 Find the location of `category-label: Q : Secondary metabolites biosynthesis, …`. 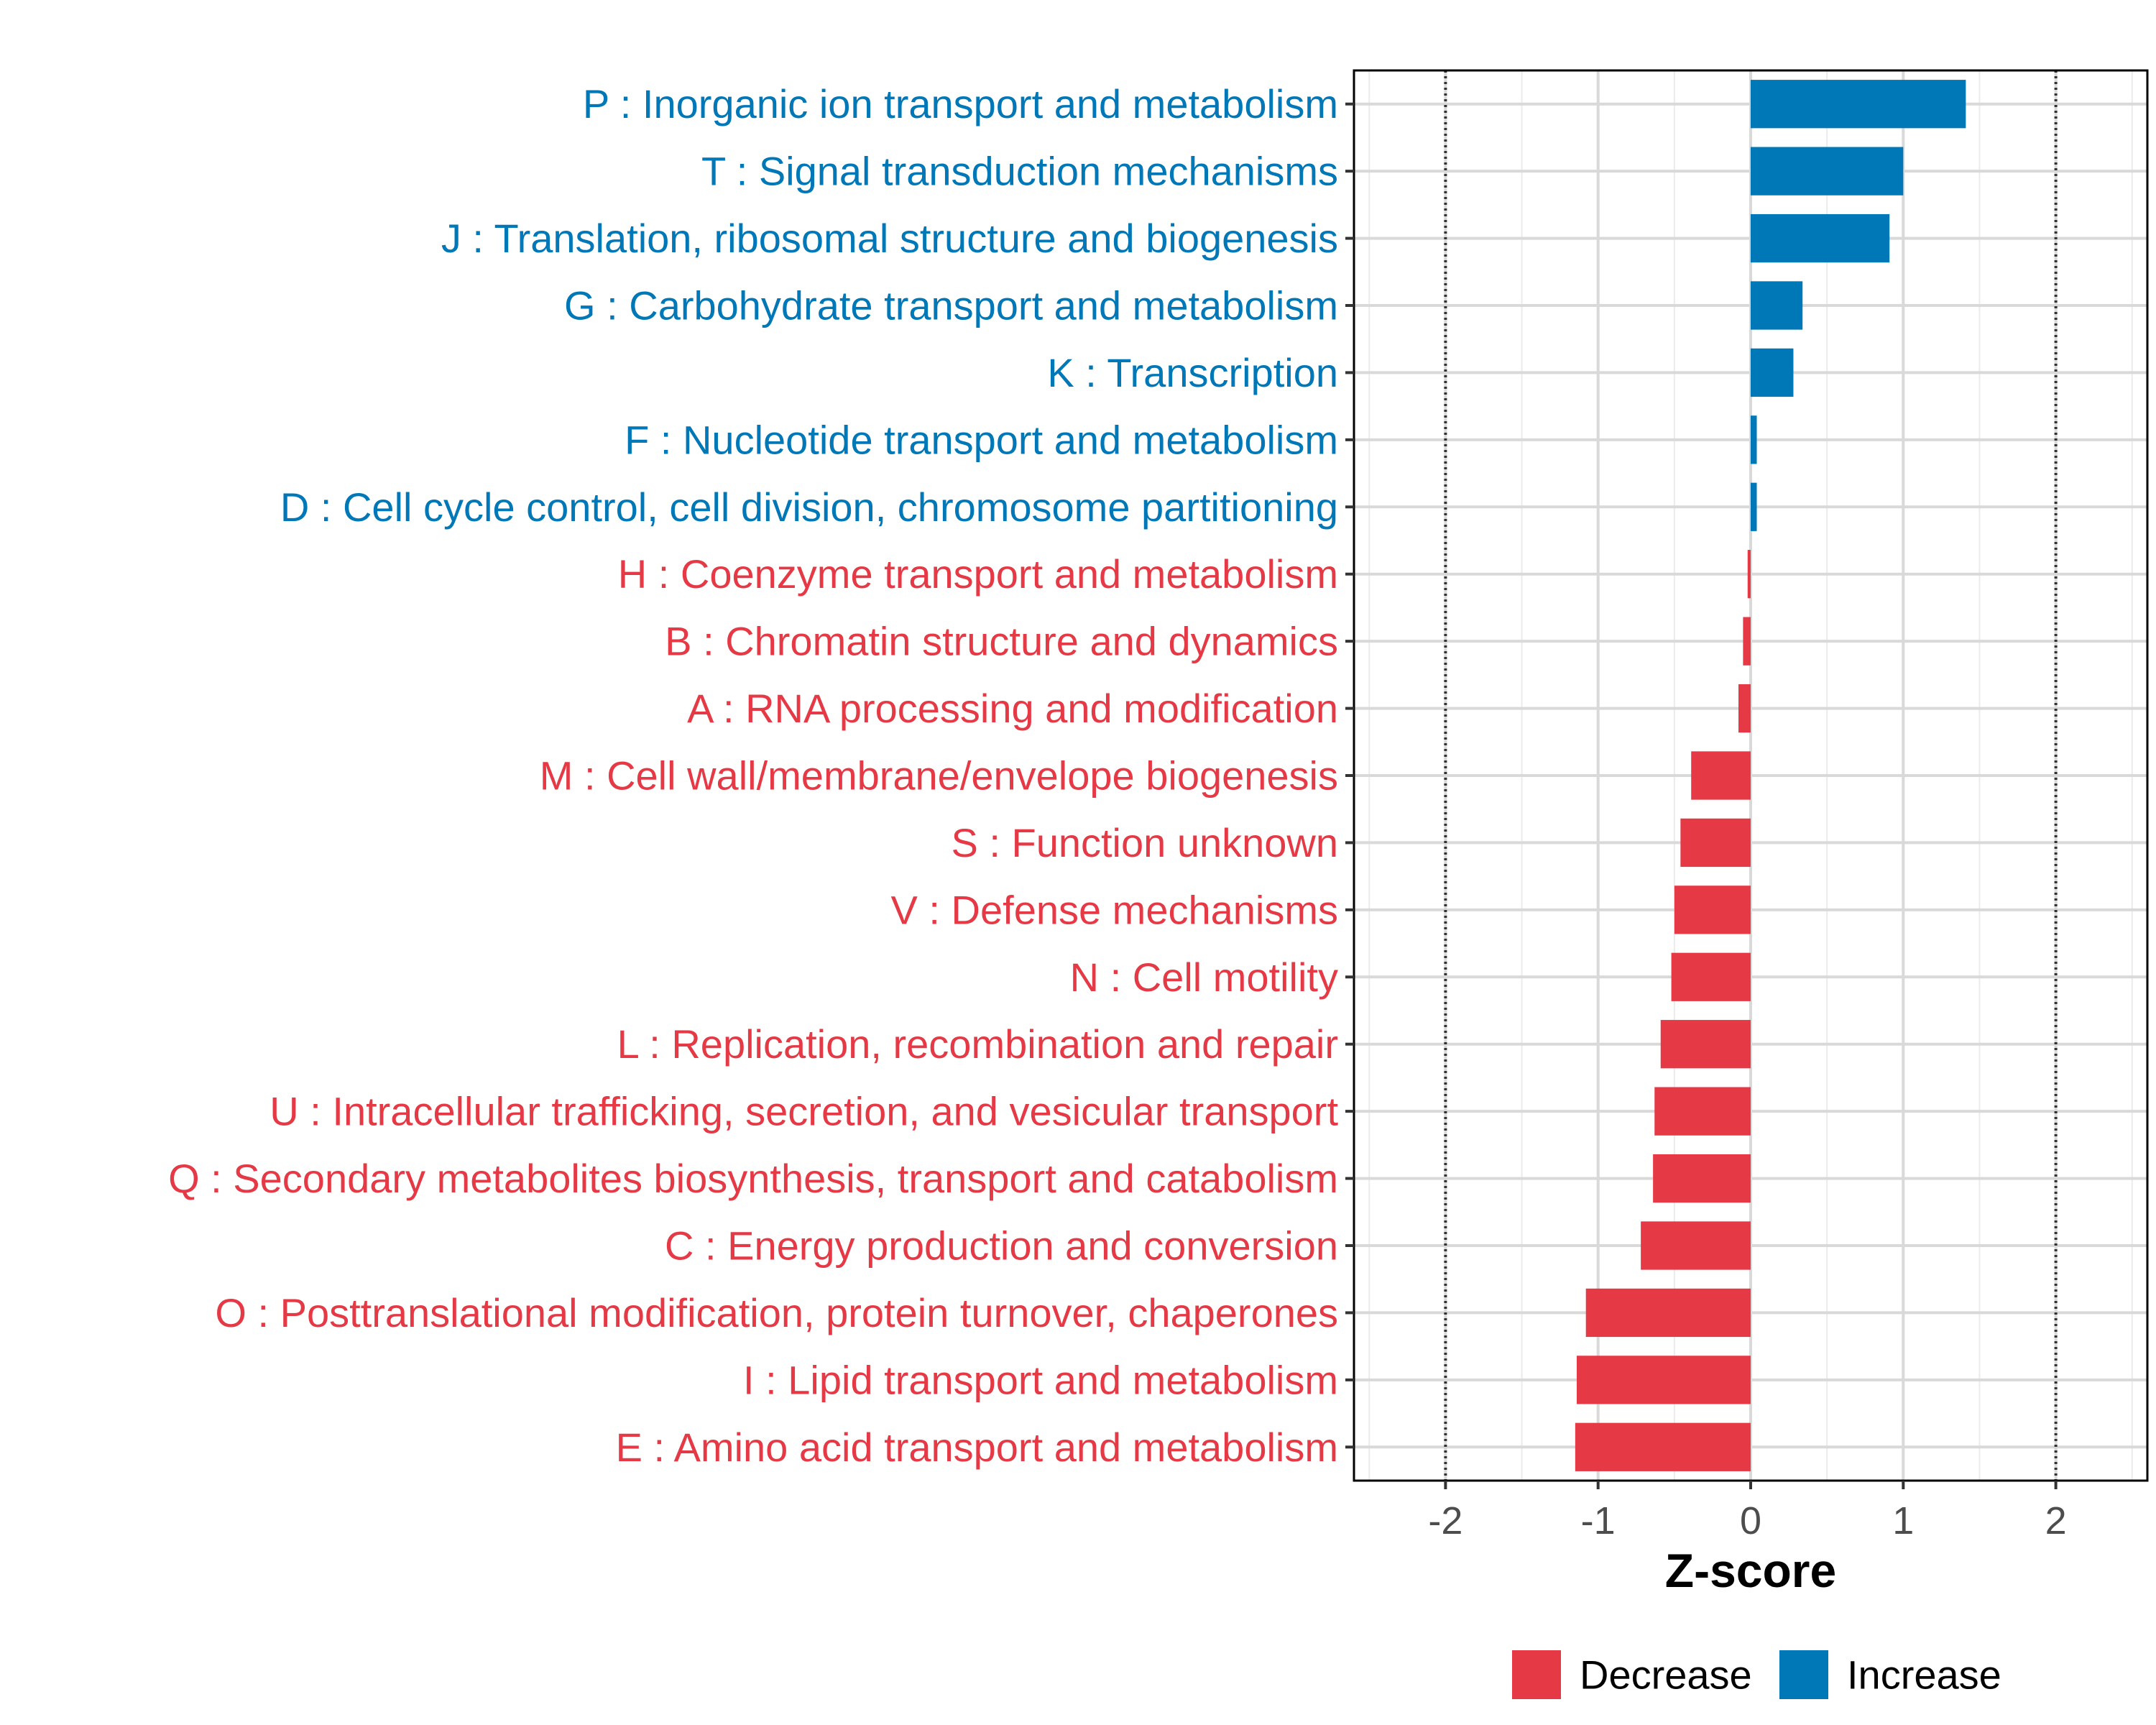

category-label: Q : Secondary metabolites biosynthesis, … is located at coordinates (753, 1178).